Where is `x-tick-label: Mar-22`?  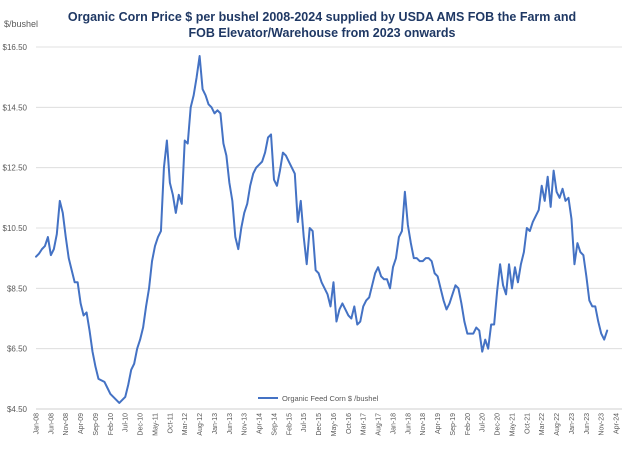
x-tick-label: Mar-22 is located at coordinates (542, 424).